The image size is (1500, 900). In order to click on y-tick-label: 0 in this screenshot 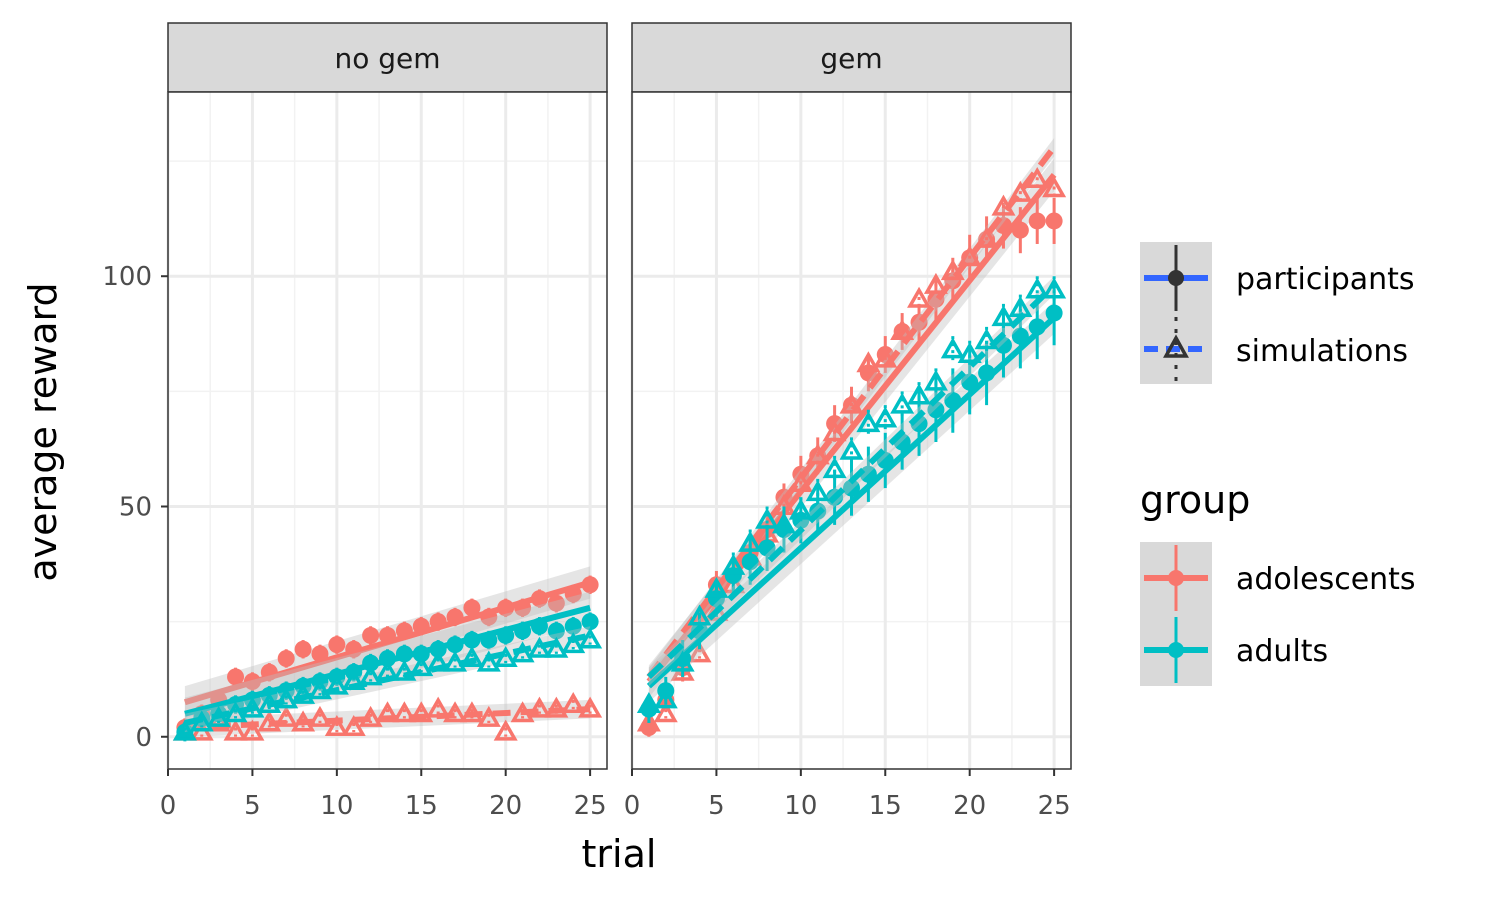, I will do `click(143, 738)`.